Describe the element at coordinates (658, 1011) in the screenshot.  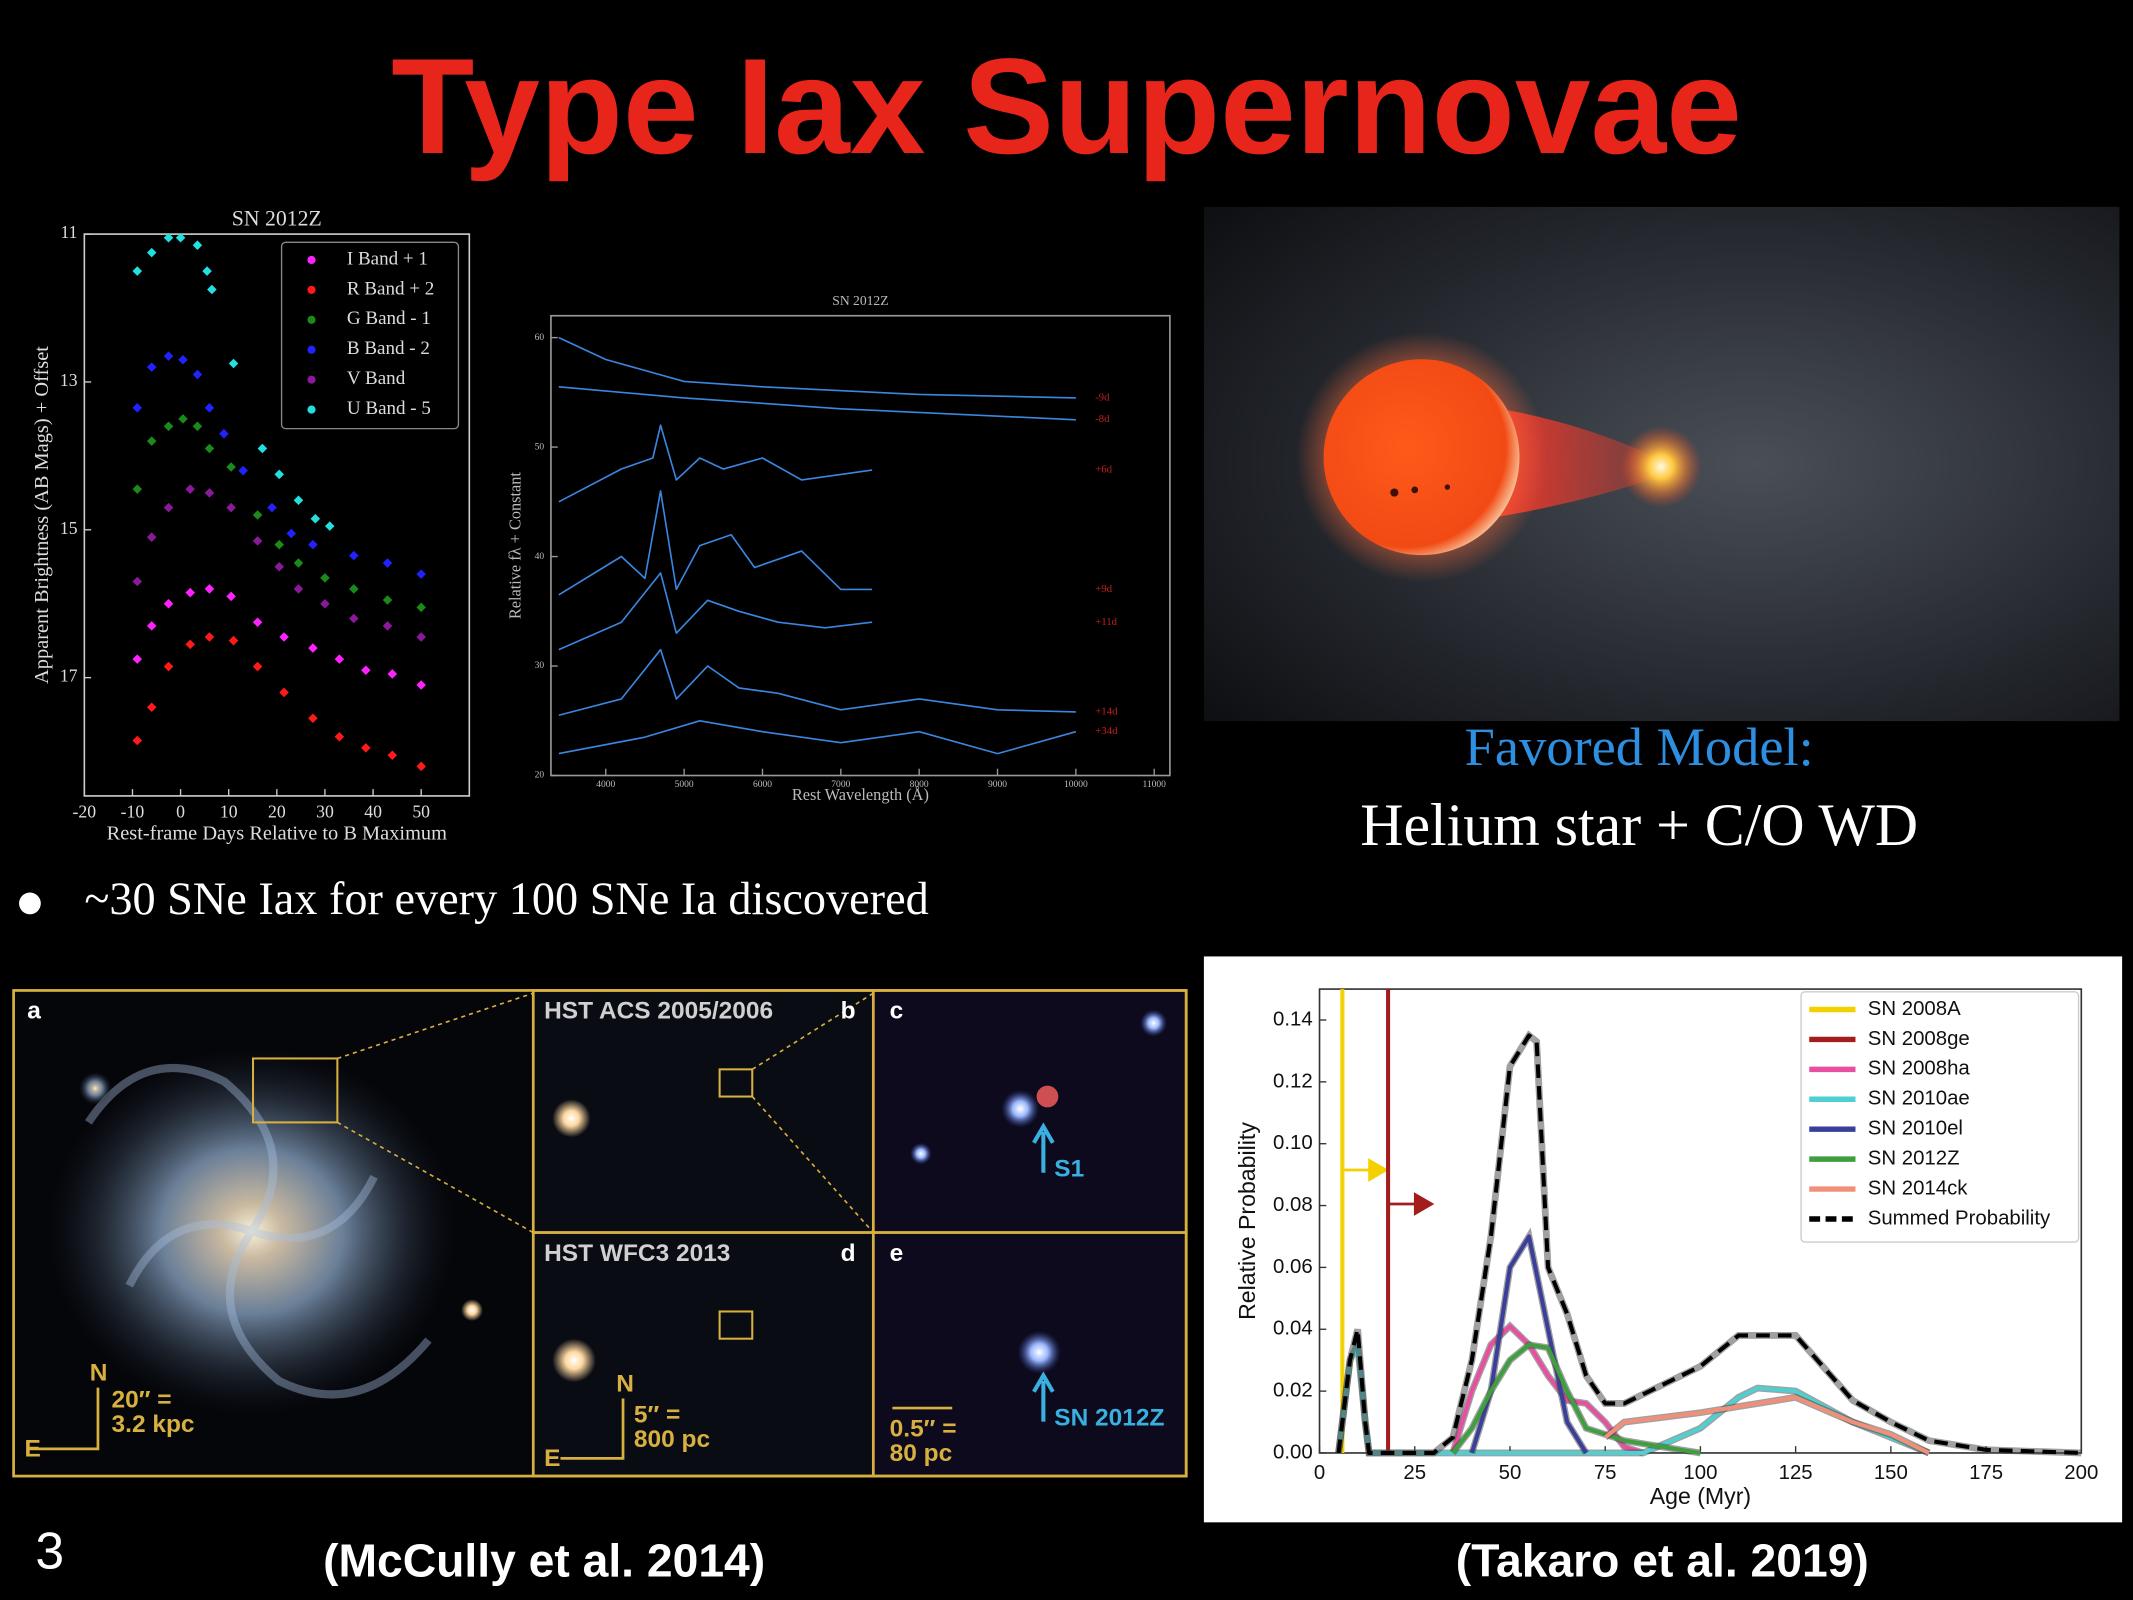
I see `instrument-label: HST ACS 2005/2006` at that location.